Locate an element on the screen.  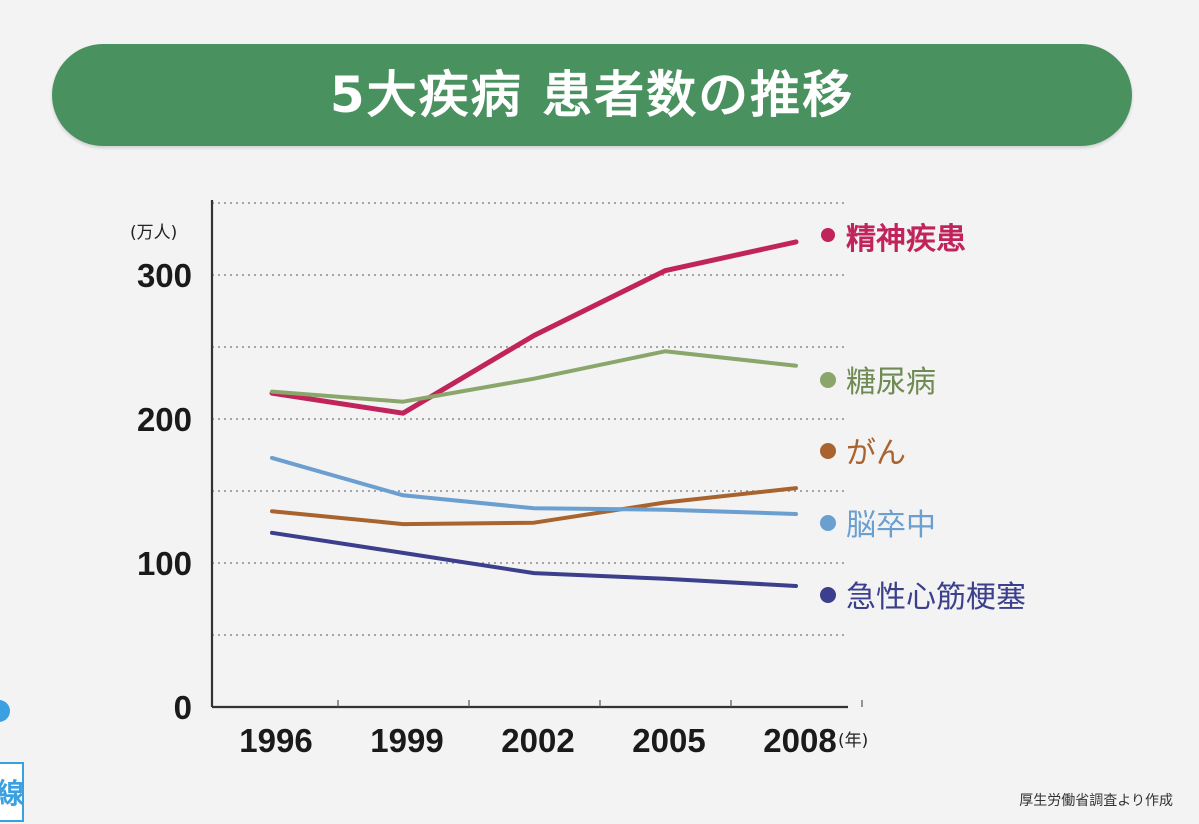
legend-label: 精神疾患 is located at coordinates (906, 239).